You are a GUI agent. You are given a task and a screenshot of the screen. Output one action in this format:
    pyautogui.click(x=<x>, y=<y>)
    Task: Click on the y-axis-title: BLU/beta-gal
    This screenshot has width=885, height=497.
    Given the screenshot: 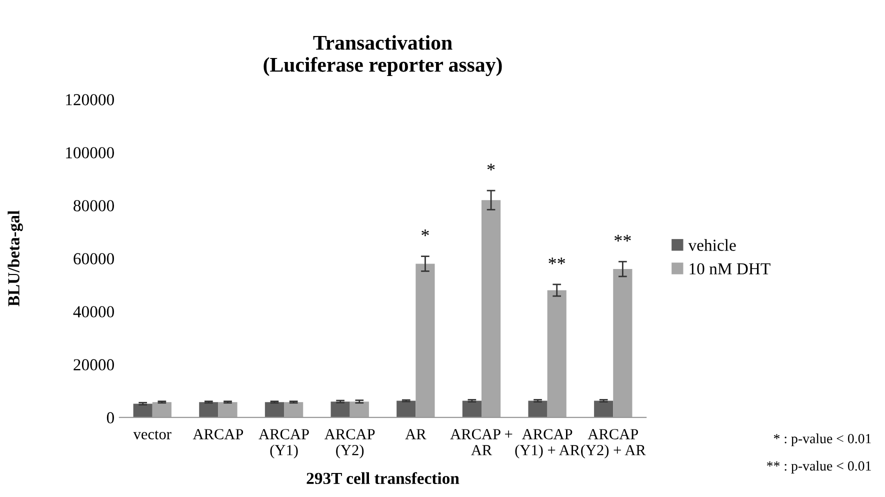 What is the action you would take?
    pyautogui.click(x=15, y=258)
    